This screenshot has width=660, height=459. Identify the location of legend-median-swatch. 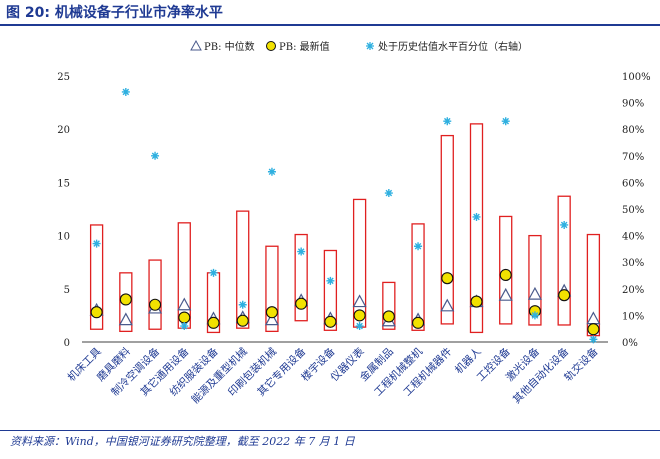
(196, 45).